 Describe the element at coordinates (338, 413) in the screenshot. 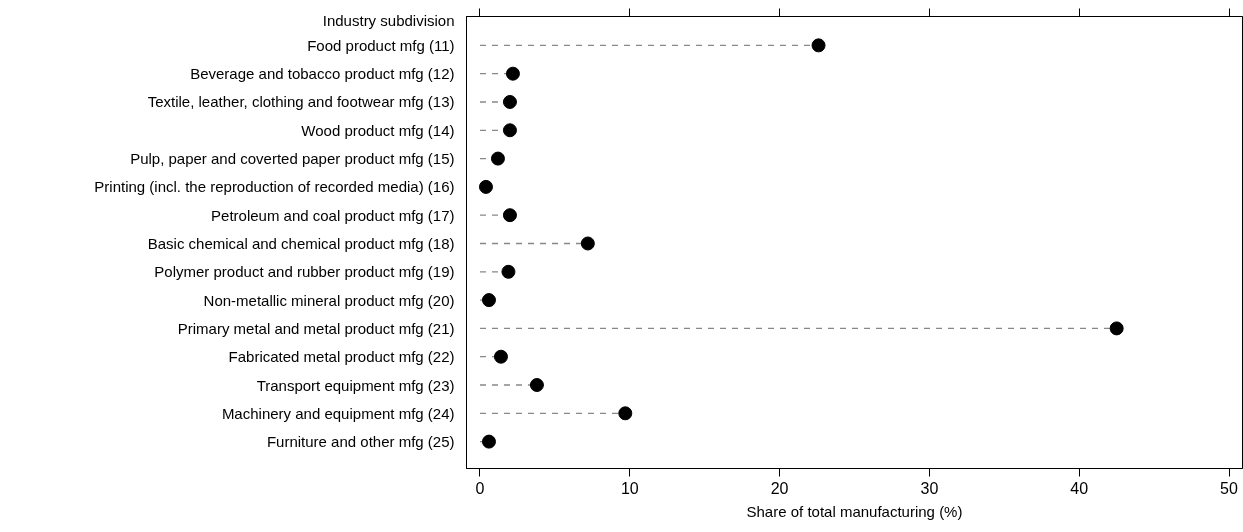

I see `y-tick-label: Machinery and equipment mfg (24)` at that location.